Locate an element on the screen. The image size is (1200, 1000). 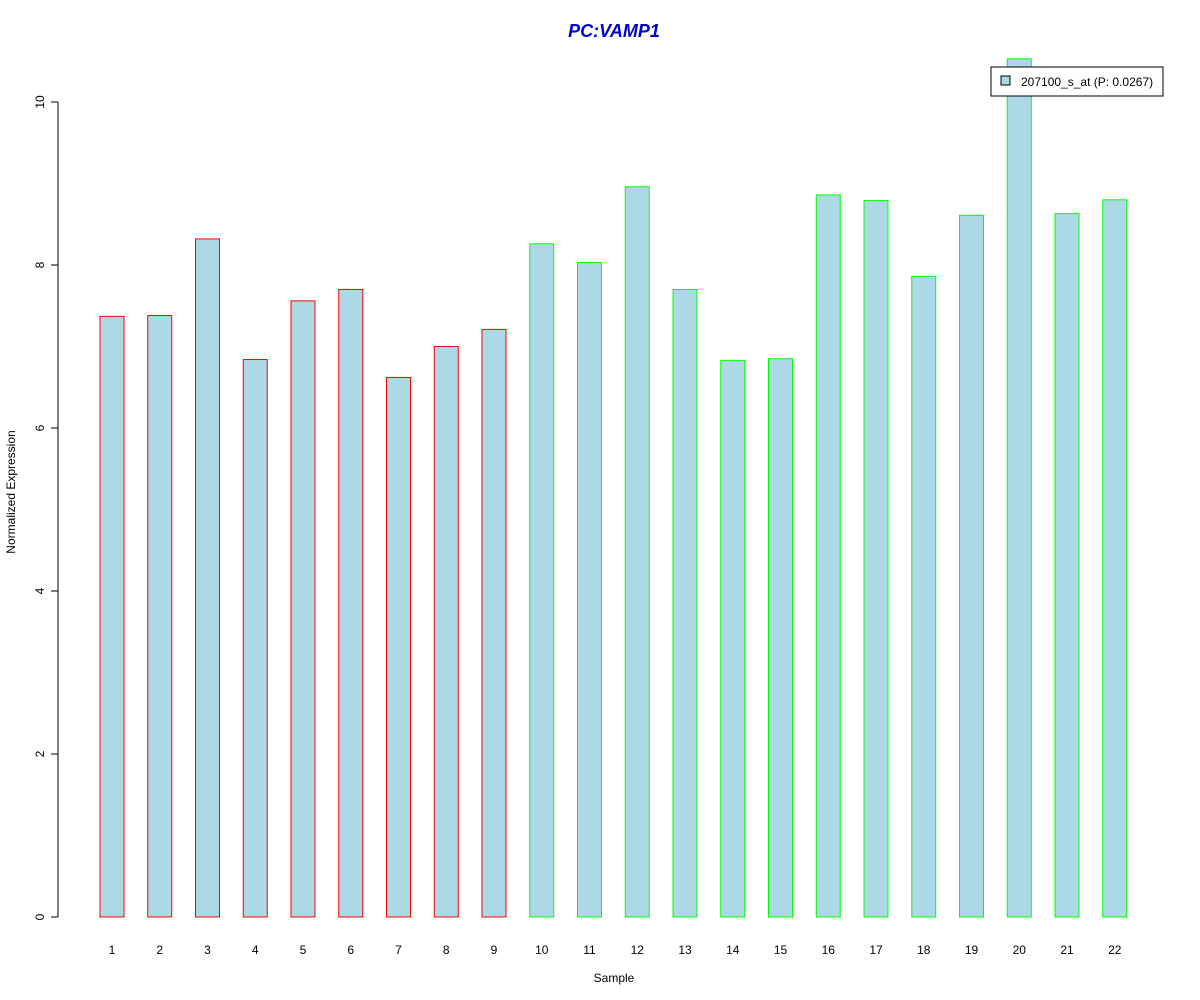
x-tick-label: 13 is located at coordinates (685, 950).